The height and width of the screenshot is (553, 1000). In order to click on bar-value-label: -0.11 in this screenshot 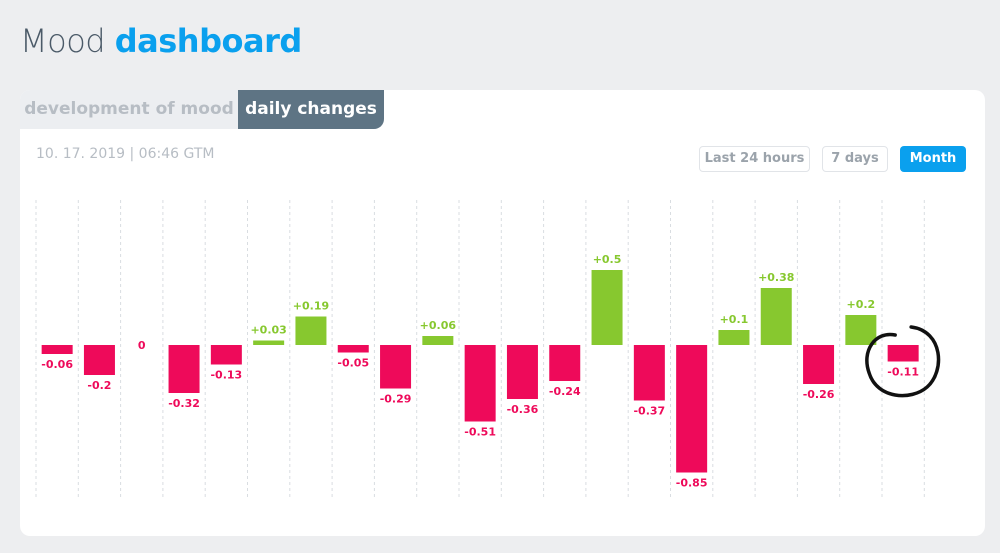, I will do `click(903, 372)`.